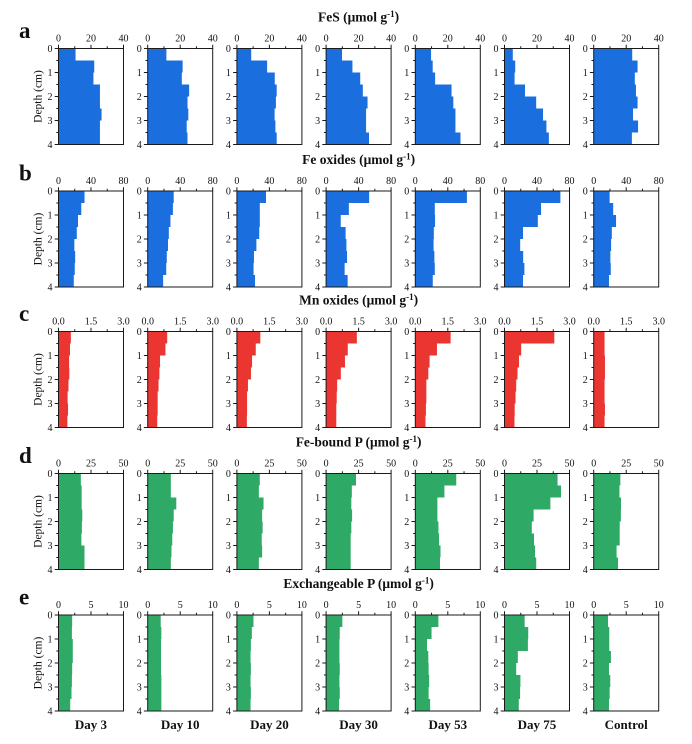 This screenshot has height=744, width=692. I want to click on svg-text: Depth (cm), so click(39, 662).